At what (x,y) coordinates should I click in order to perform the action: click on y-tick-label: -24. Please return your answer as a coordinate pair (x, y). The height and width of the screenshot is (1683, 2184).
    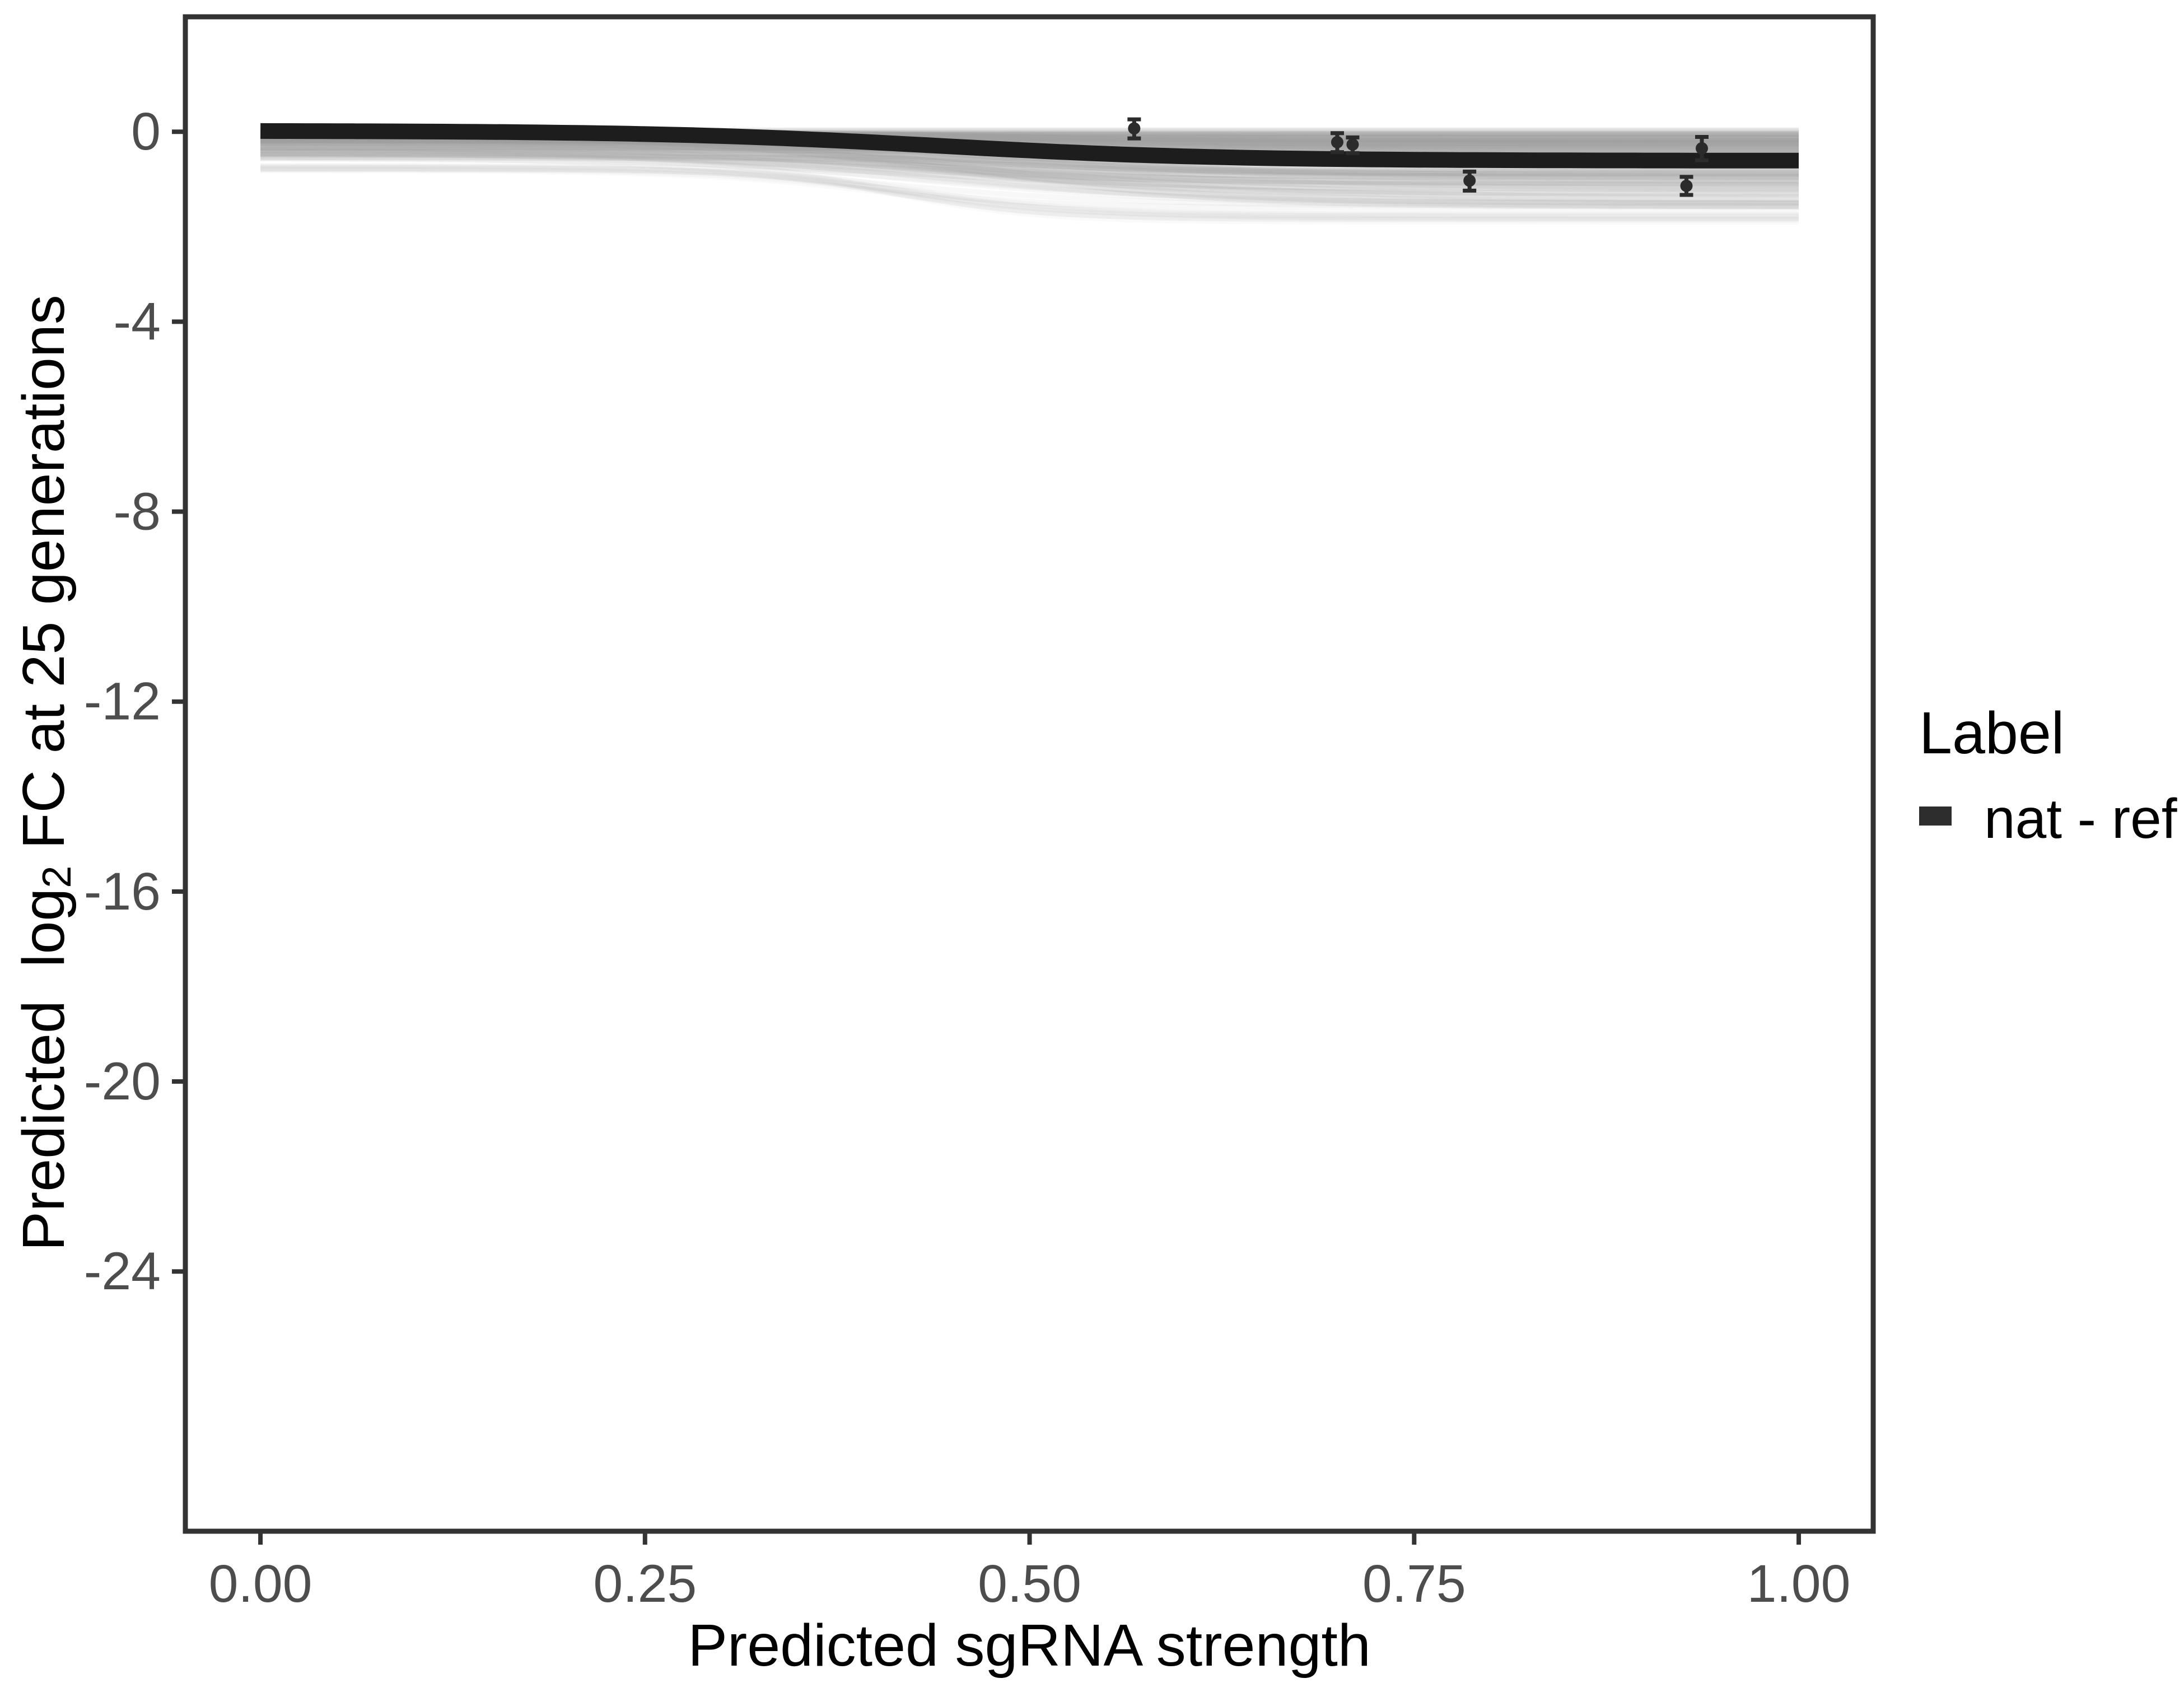
    Looking at the image, I should click on (123, 1271).